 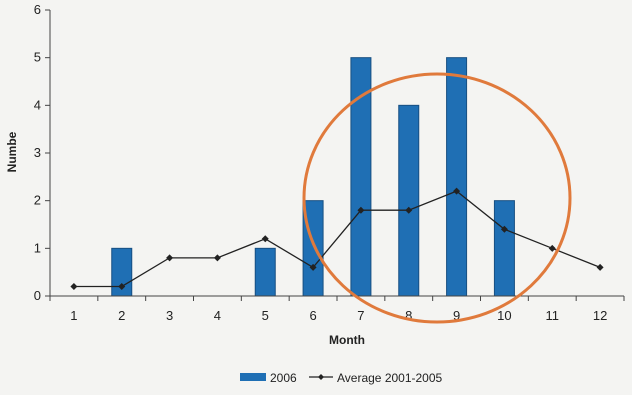 I want to click on x-tick-label: 6, so click(x=312, y=315).